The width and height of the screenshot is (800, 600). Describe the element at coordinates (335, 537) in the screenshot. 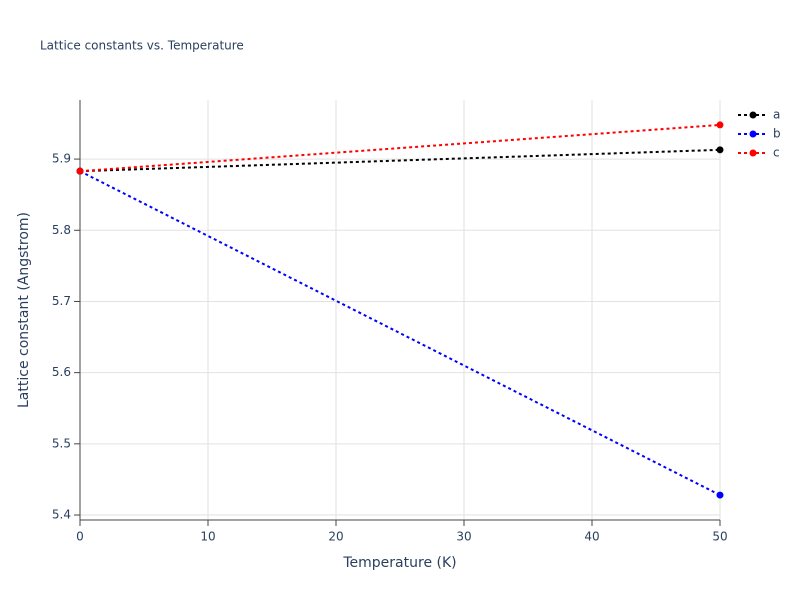

I see `x-tick-label: 20` at that location.